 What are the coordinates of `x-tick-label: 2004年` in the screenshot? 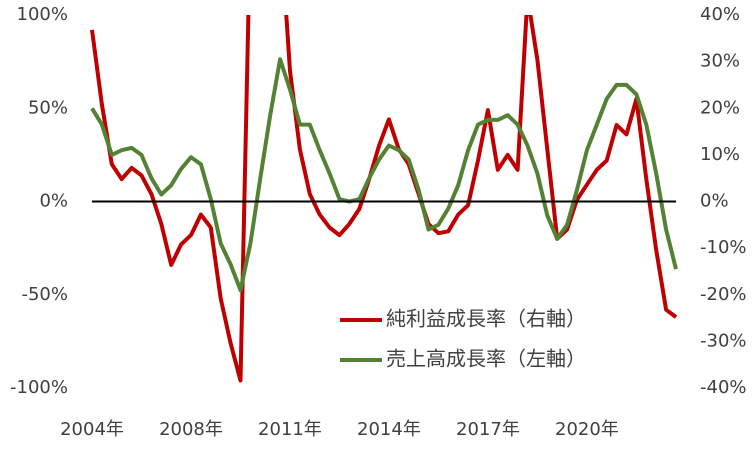 It's located at (92, 429).